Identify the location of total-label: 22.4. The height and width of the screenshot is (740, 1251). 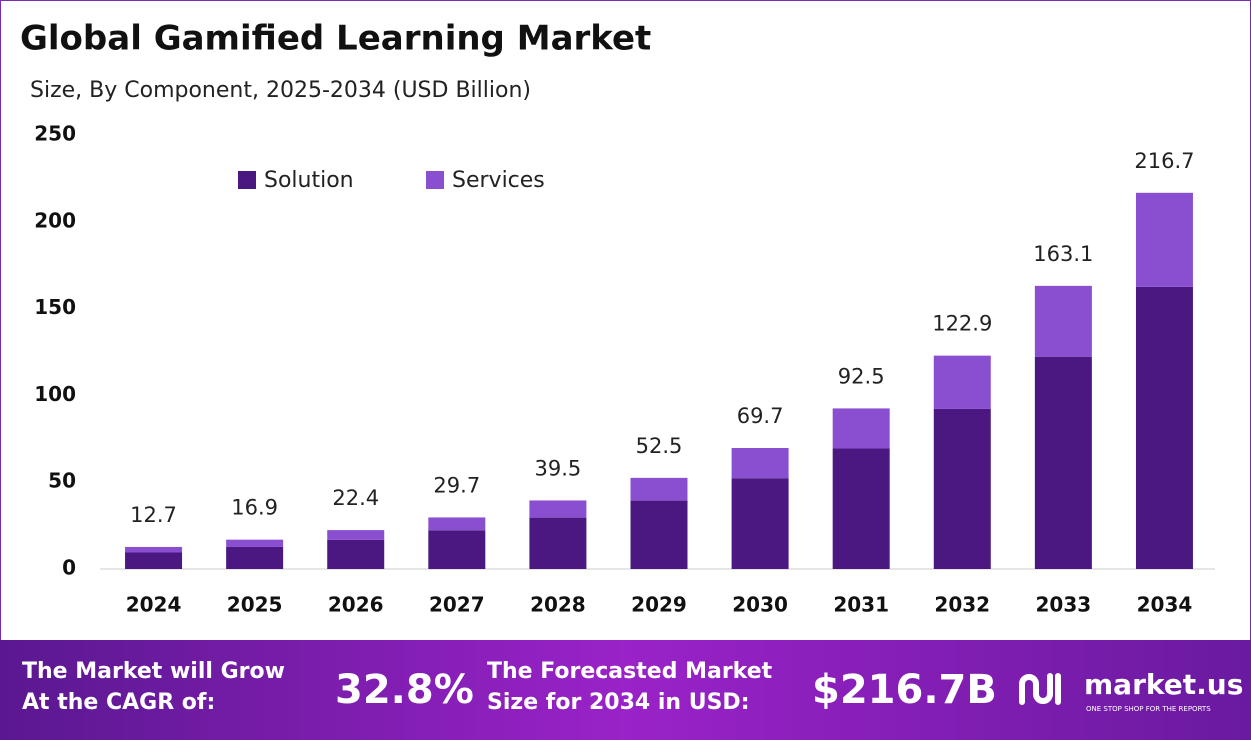
(355, 498).